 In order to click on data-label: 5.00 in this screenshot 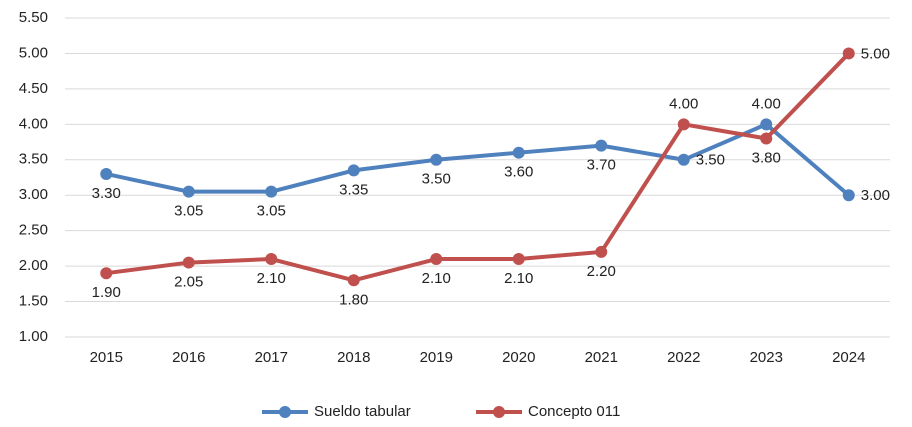, I will do `click(875, 53)`.